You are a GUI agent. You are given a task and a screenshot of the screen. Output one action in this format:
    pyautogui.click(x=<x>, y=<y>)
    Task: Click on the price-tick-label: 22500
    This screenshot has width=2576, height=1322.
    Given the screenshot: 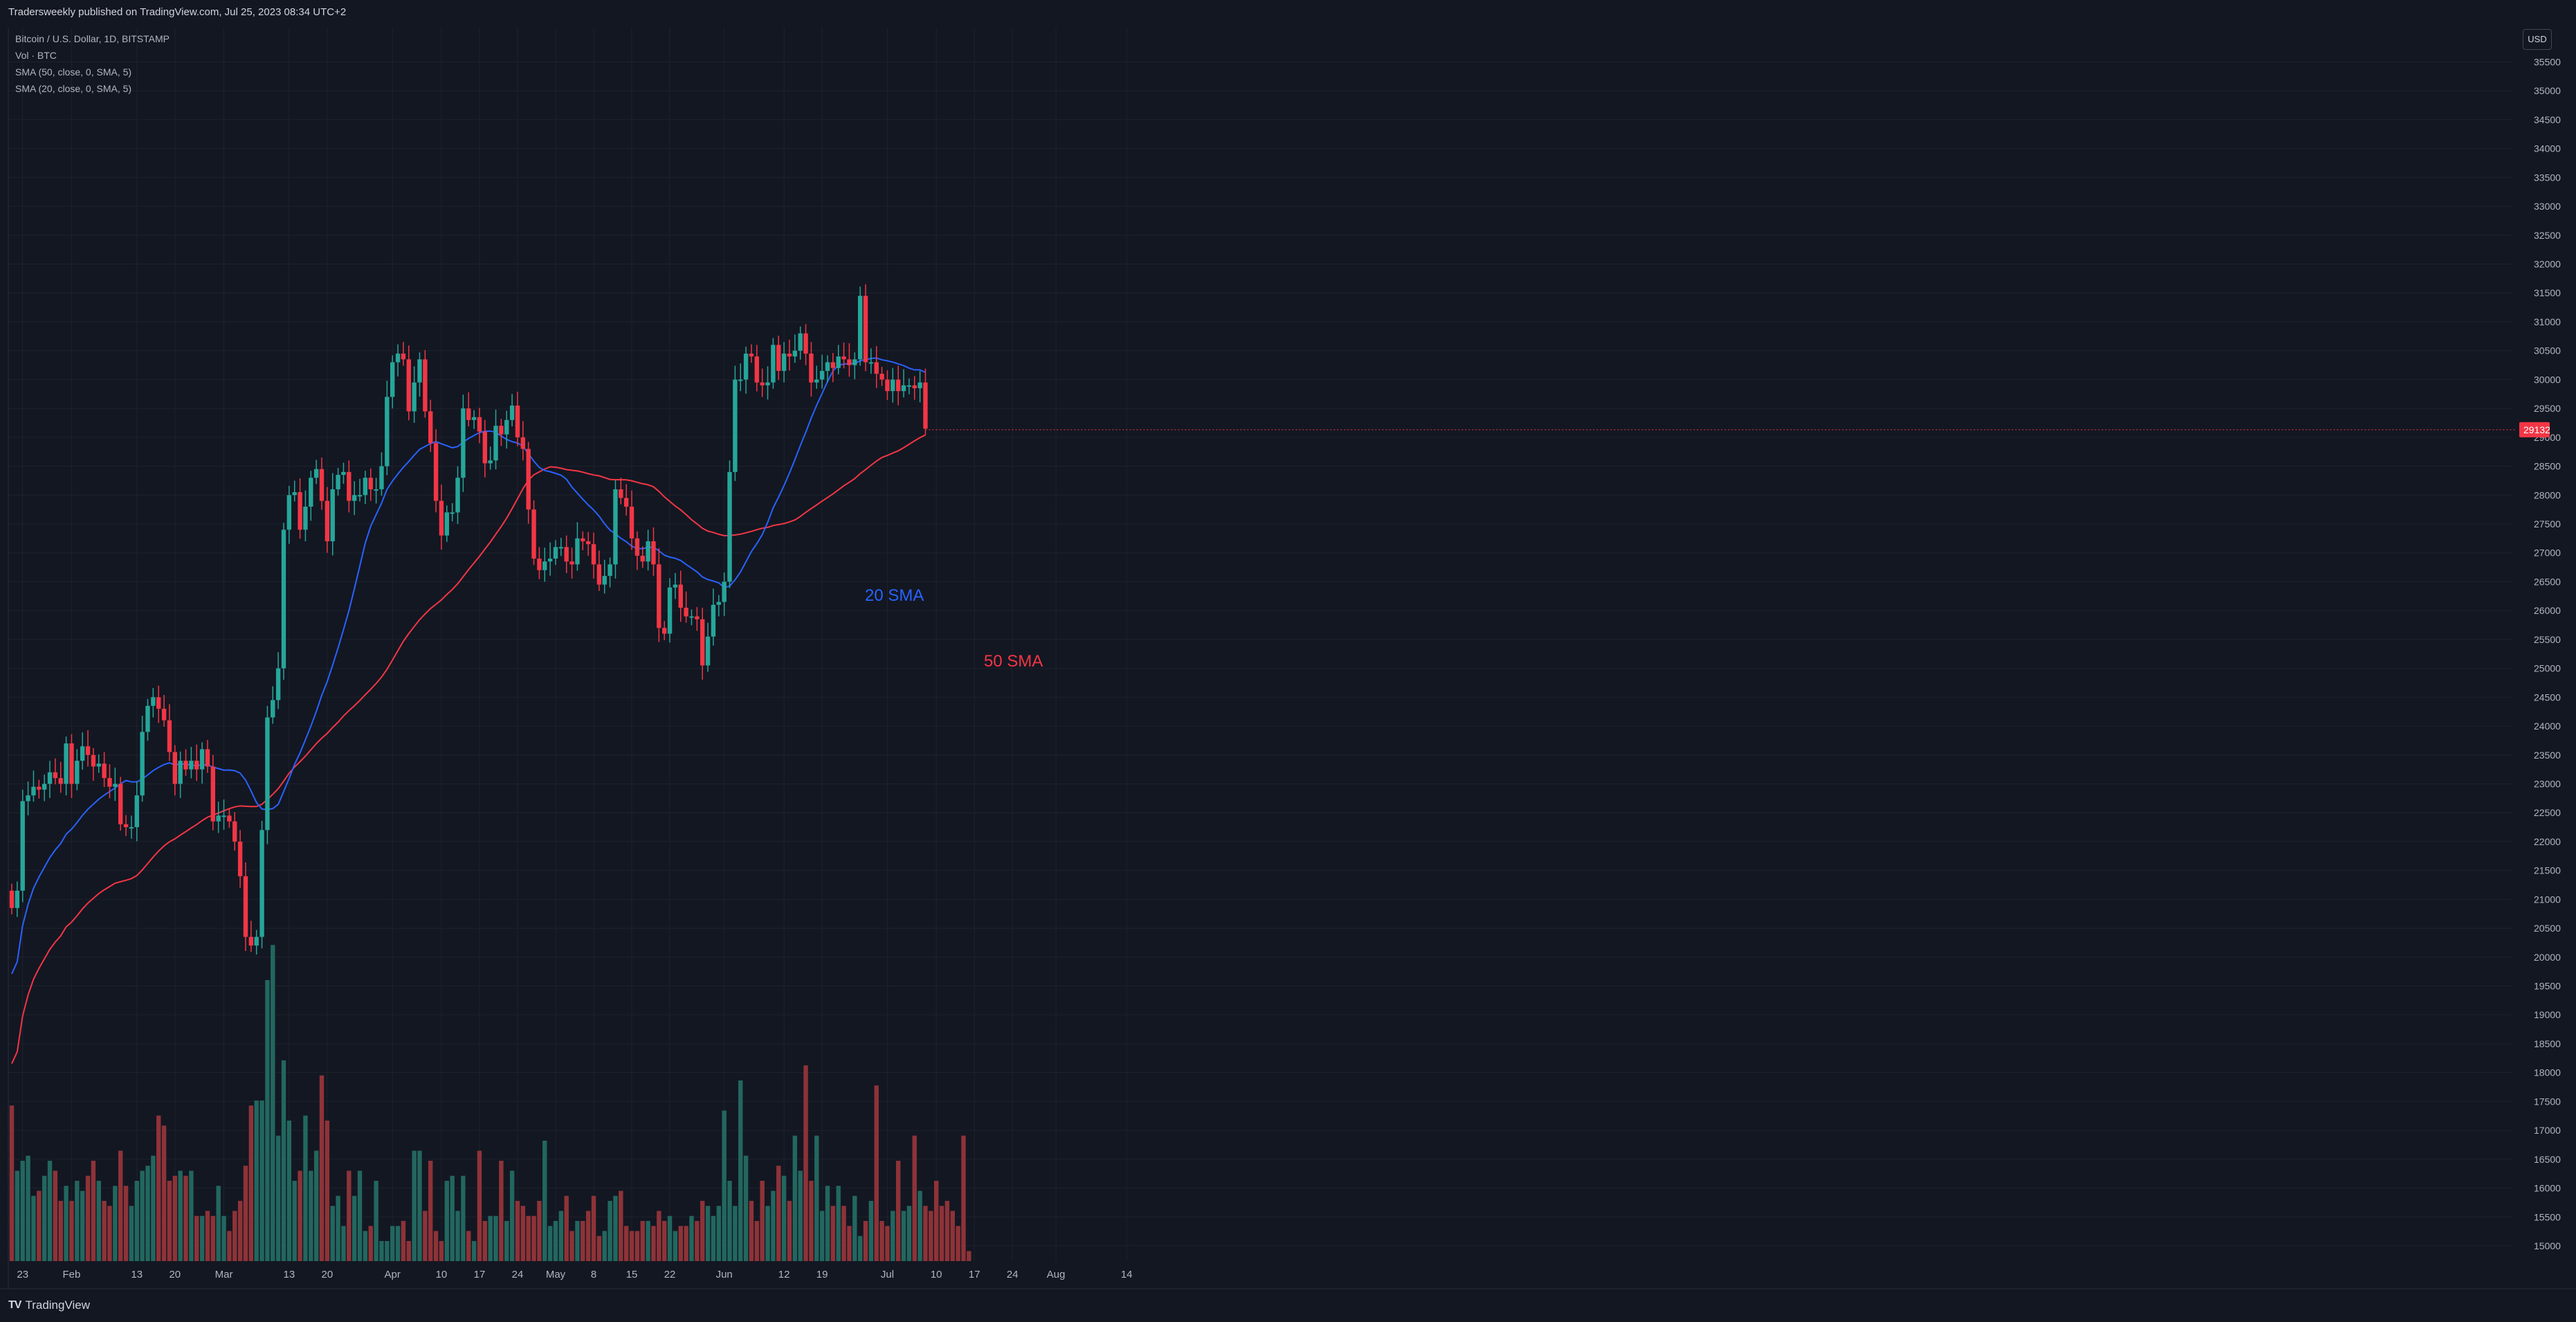 What is the action you would take?
    pyautogui.click(x=2548, y=812)
    